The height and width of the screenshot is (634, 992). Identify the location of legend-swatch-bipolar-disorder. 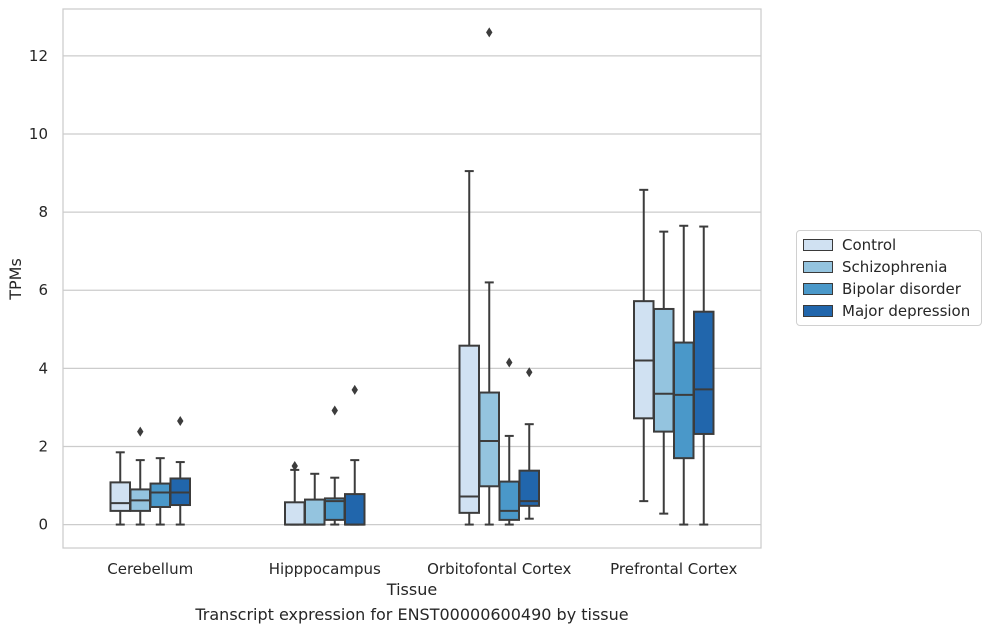
(818, 289).